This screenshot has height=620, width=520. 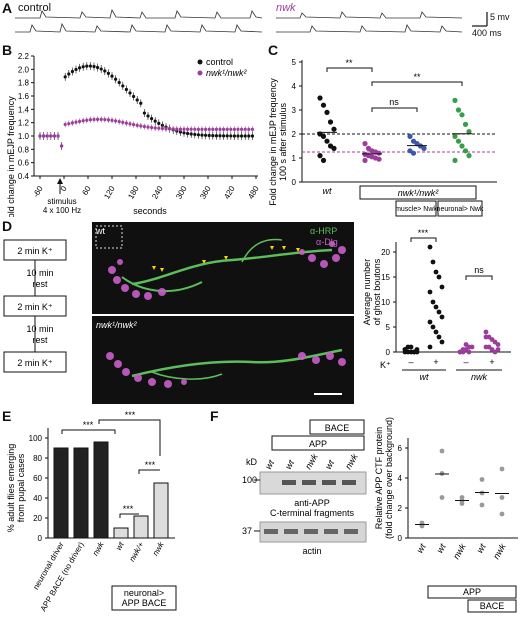 What do you see at coordinates (418, 192) in the screenshot?
I see `genotype-box` at bounding box center [418, 192].